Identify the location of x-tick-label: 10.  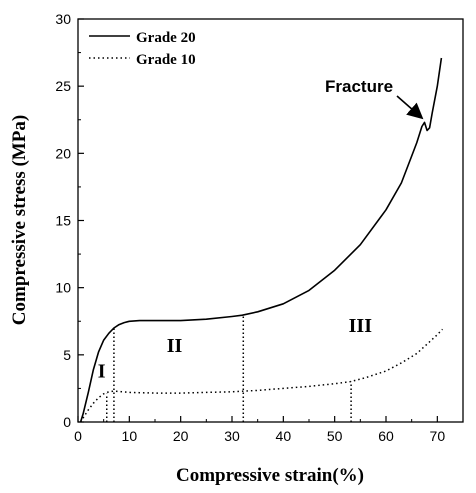
(130, 436).